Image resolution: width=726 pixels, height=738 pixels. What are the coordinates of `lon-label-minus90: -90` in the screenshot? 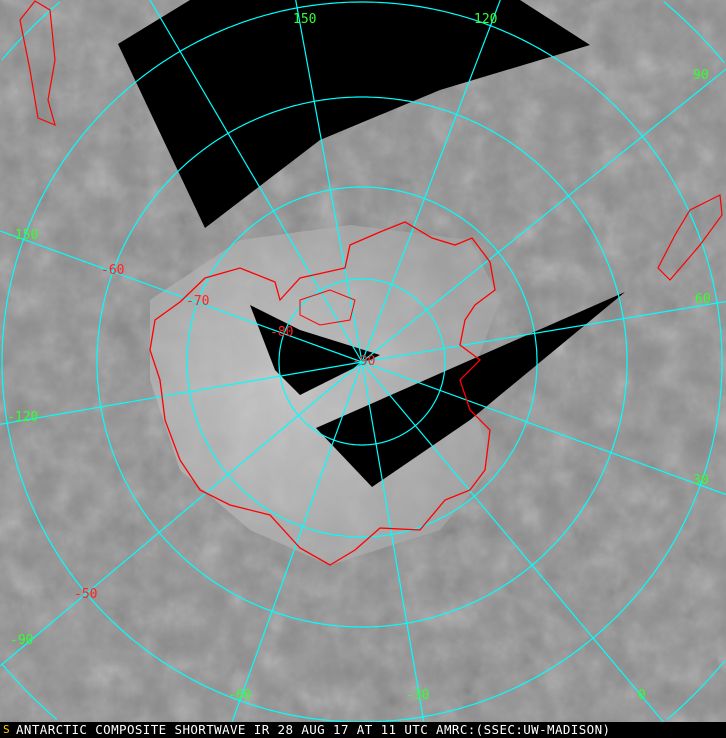 It's located at (22, 640).